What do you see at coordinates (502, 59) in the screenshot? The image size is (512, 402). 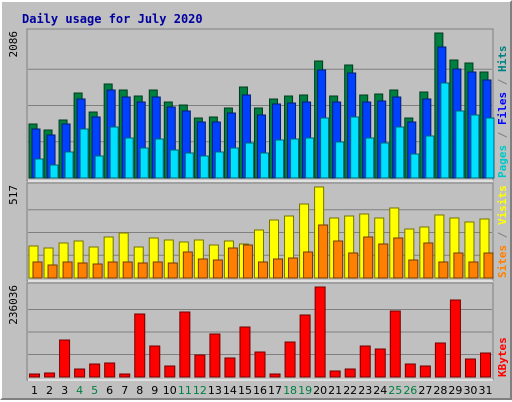 I see `legend-entry: Hits` at bounding box center [502, 59].